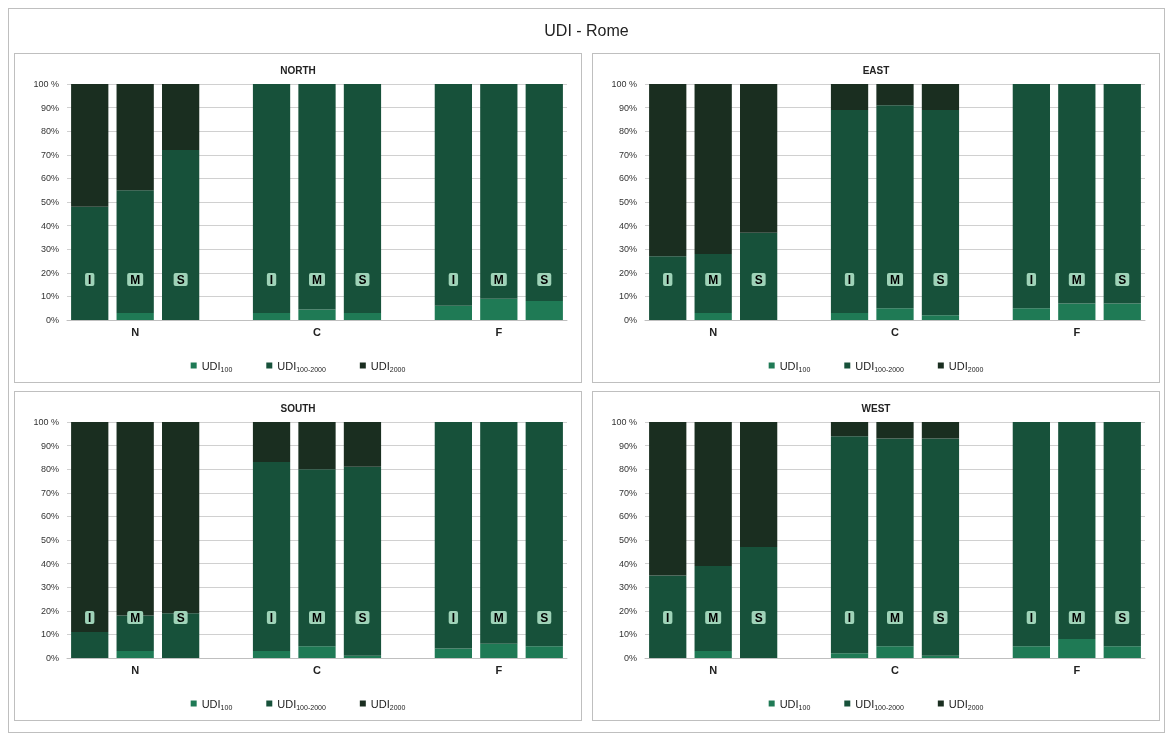 The height and width of the screenshot is (741, 1173). What do you see at coordinates (627, 492) in the screenshot?
I see `y-tick-label: 70%` at bounding box center [627, 492].